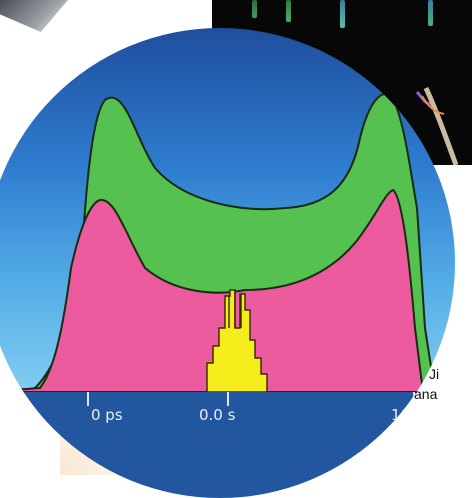 Image resolution: width=472 pixels, height=498 pixels. What do you see at coordinates (237, 341) in the screenshot?
I see `center-histogram` at bounding box center [237, 341].